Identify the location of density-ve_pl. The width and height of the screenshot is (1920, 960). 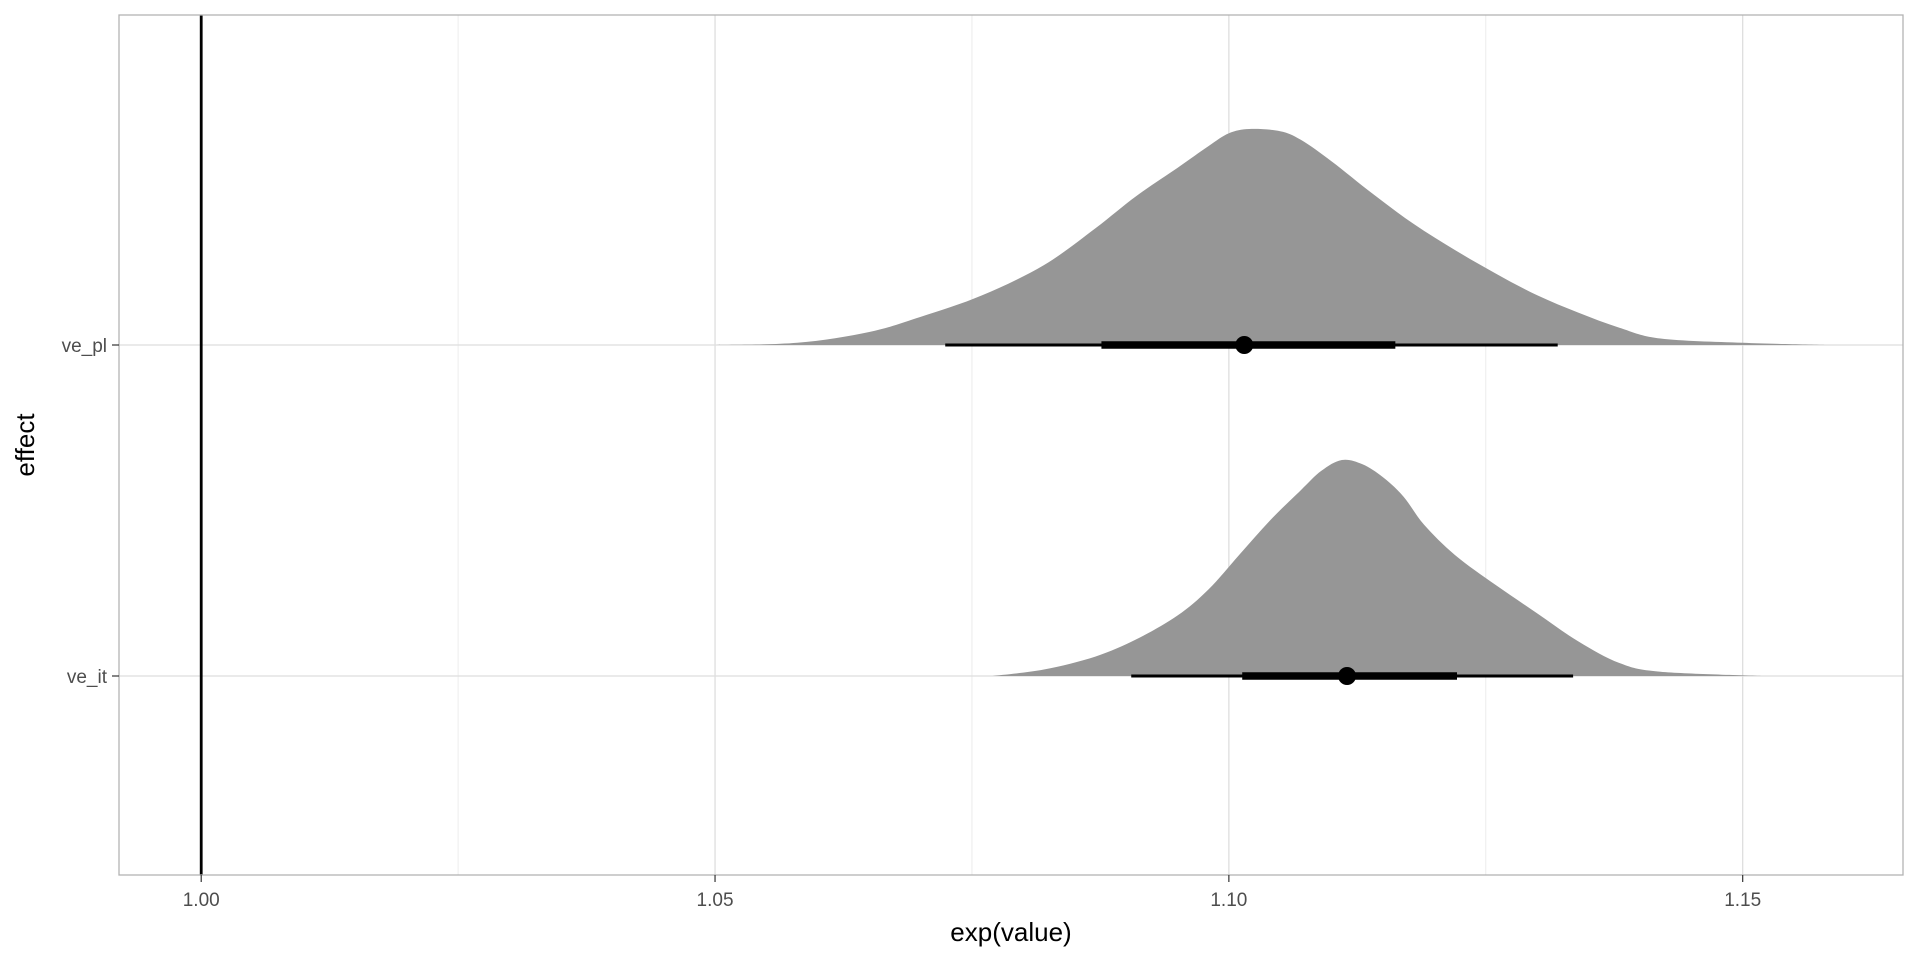
(1270, 236).